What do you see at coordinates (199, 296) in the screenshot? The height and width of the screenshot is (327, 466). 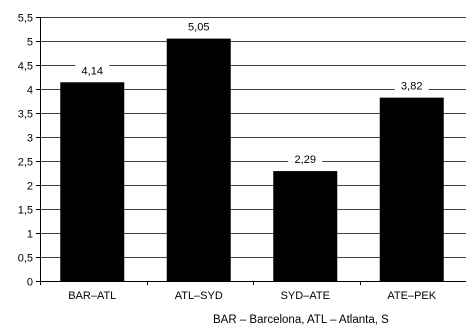 I see `x-tick-label: ATL–SYD` at bounding box center [199, 296].